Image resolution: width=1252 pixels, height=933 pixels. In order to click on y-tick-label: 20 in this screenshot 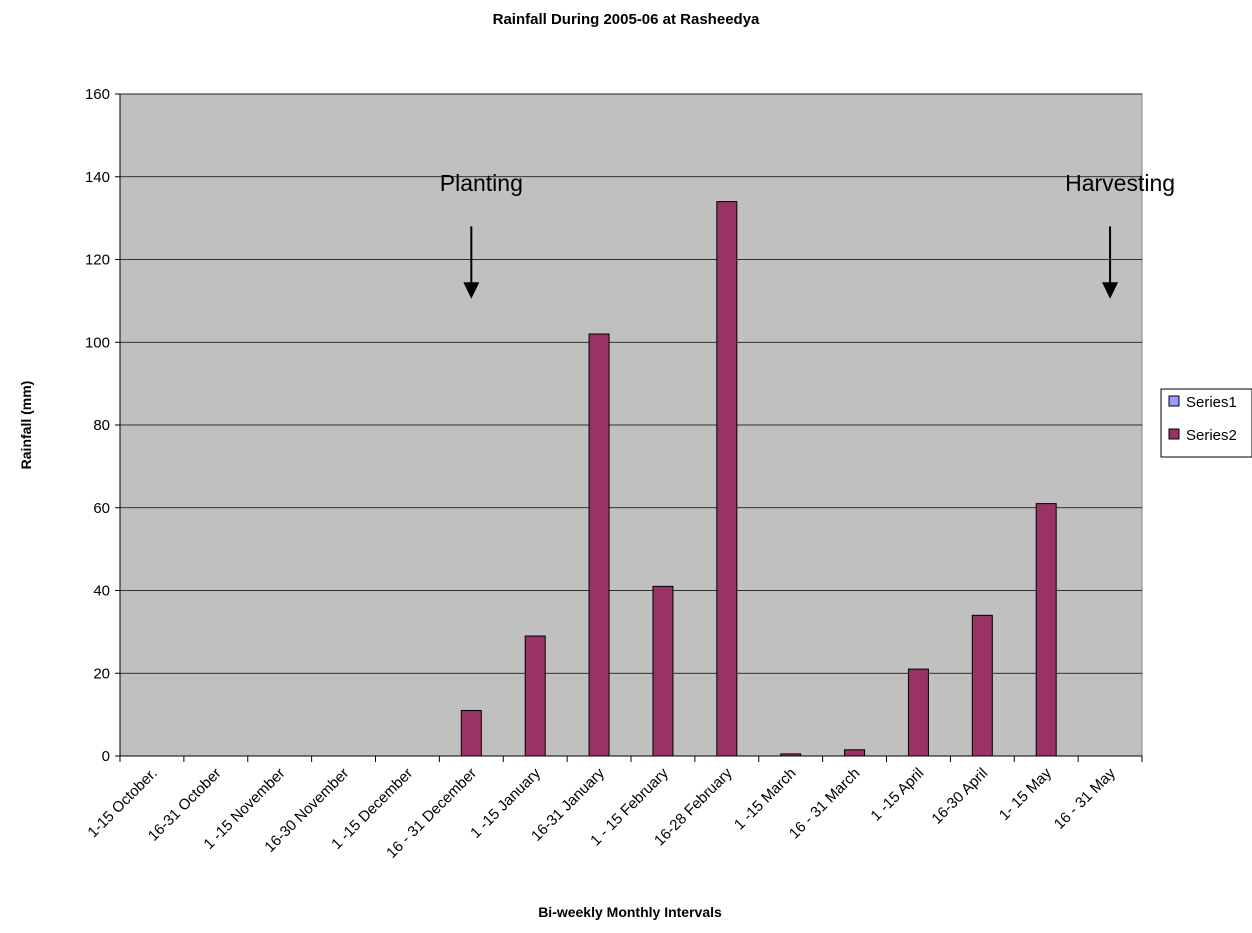, I will do `click(101, 673)`.